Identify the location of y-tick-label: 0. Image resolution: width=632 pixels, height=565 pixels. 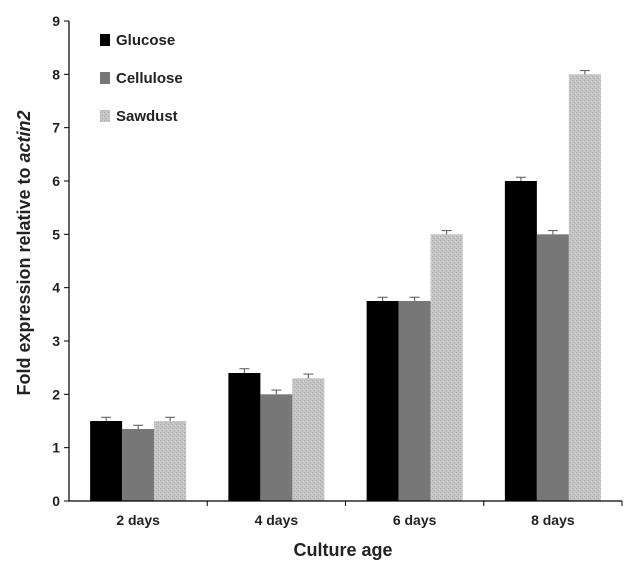
(56, 501).